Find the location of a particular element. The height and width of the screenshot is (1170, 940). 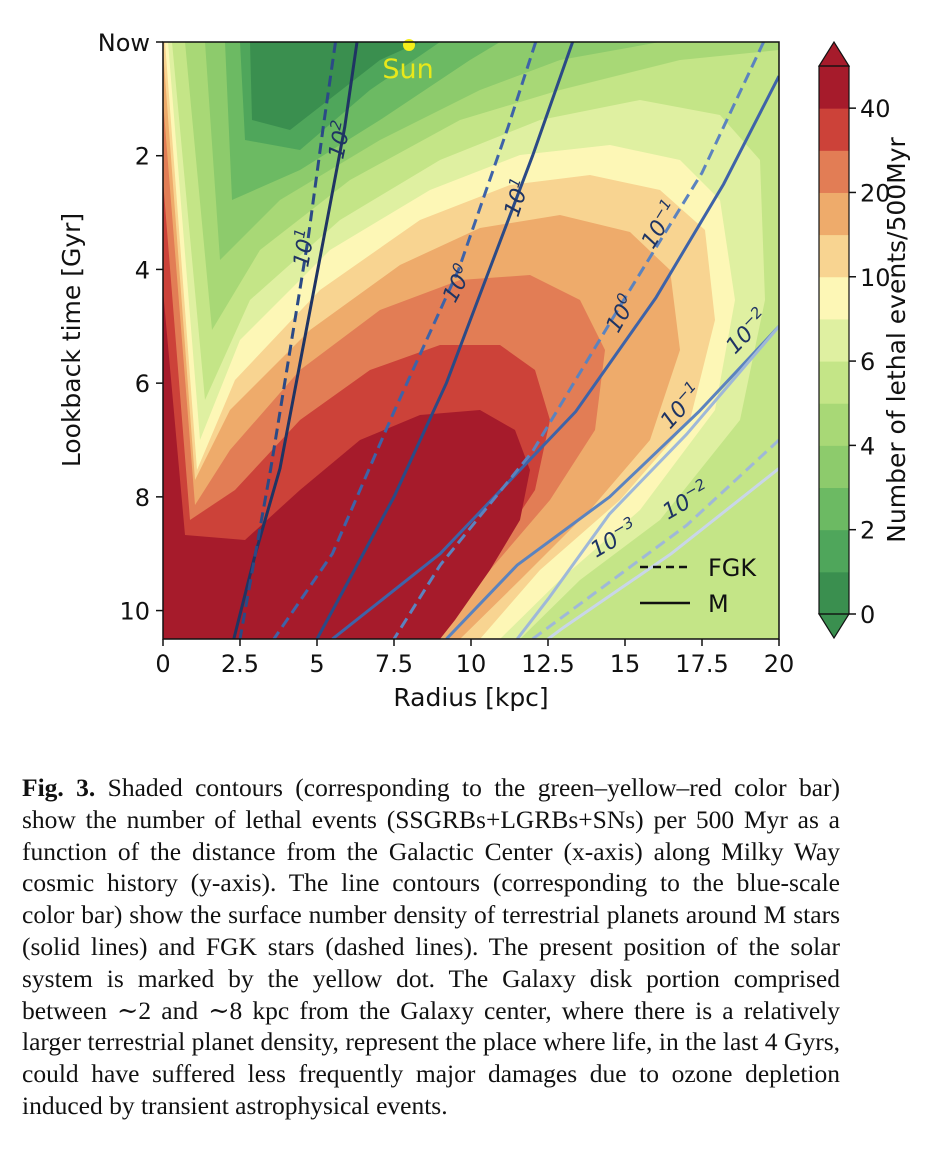

x-axis-label: Radius [kpc] is located at coordinates (470, 697).